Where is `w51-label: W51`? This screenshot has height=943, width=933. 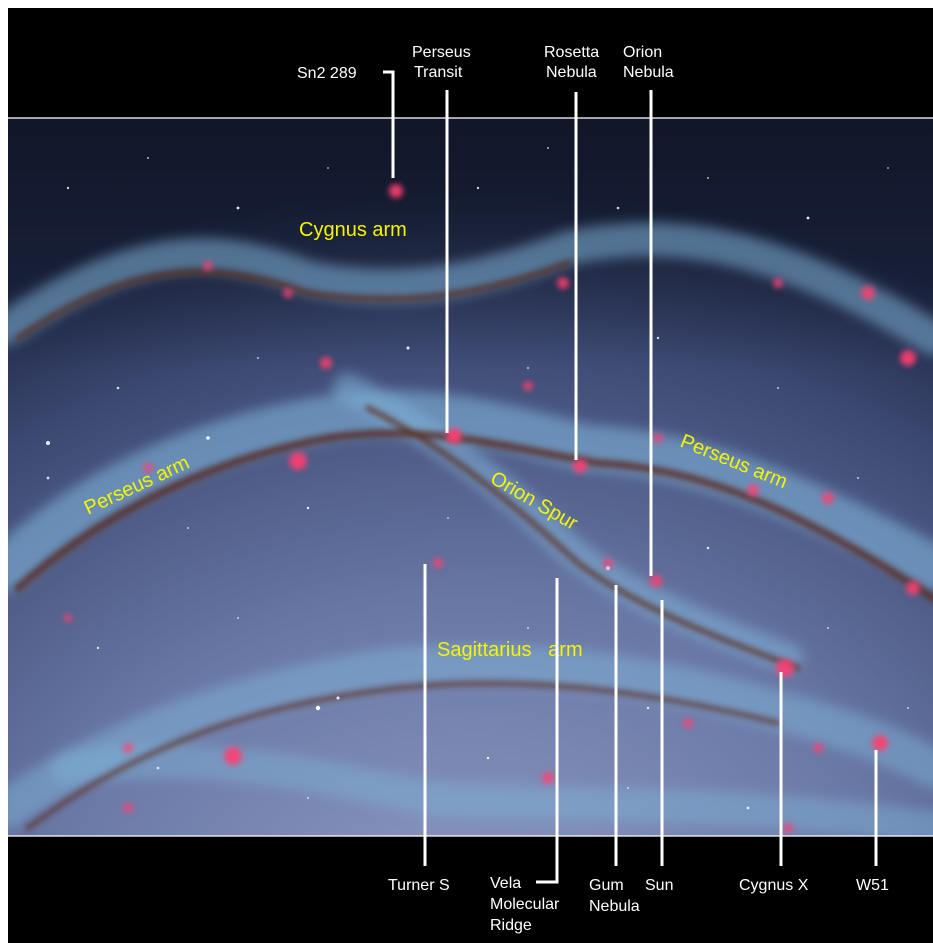 w51-label: W51 is located at coordinates (872, 885).